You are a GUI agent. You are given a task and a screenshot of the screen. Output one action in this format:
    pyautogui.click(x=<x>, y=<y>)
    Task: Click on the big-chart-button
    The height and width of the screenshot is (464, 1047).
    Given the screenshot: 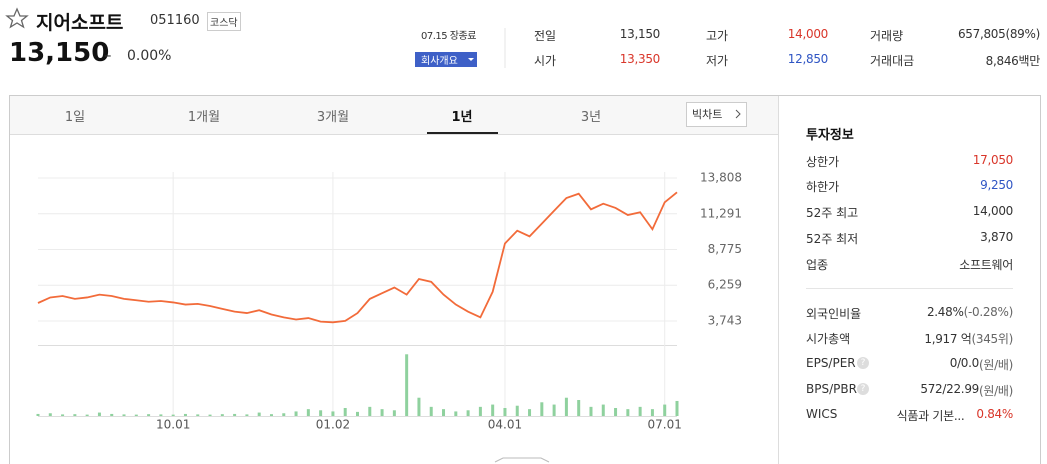 What is the action you would take?
    pyautogui.click(x=716, y=114)
    